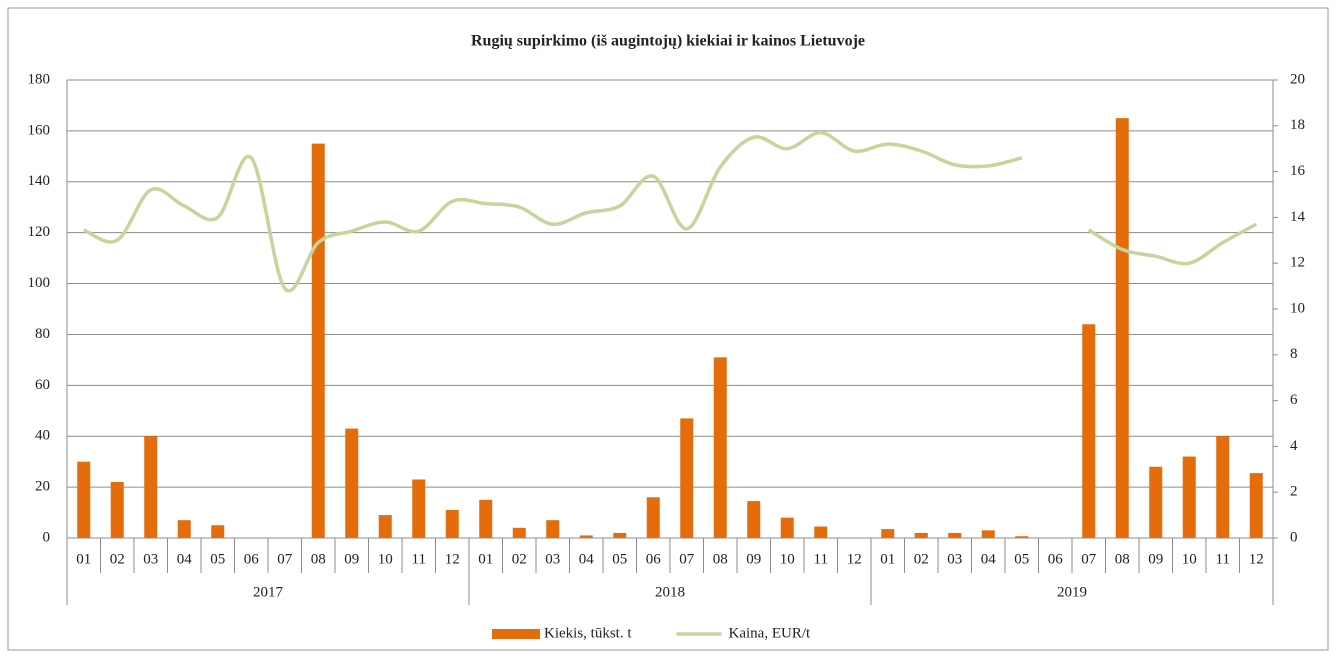 This screenshot has height=658, width=1336. I want to click on y2-tick-label: 18, so click(1297, 125).